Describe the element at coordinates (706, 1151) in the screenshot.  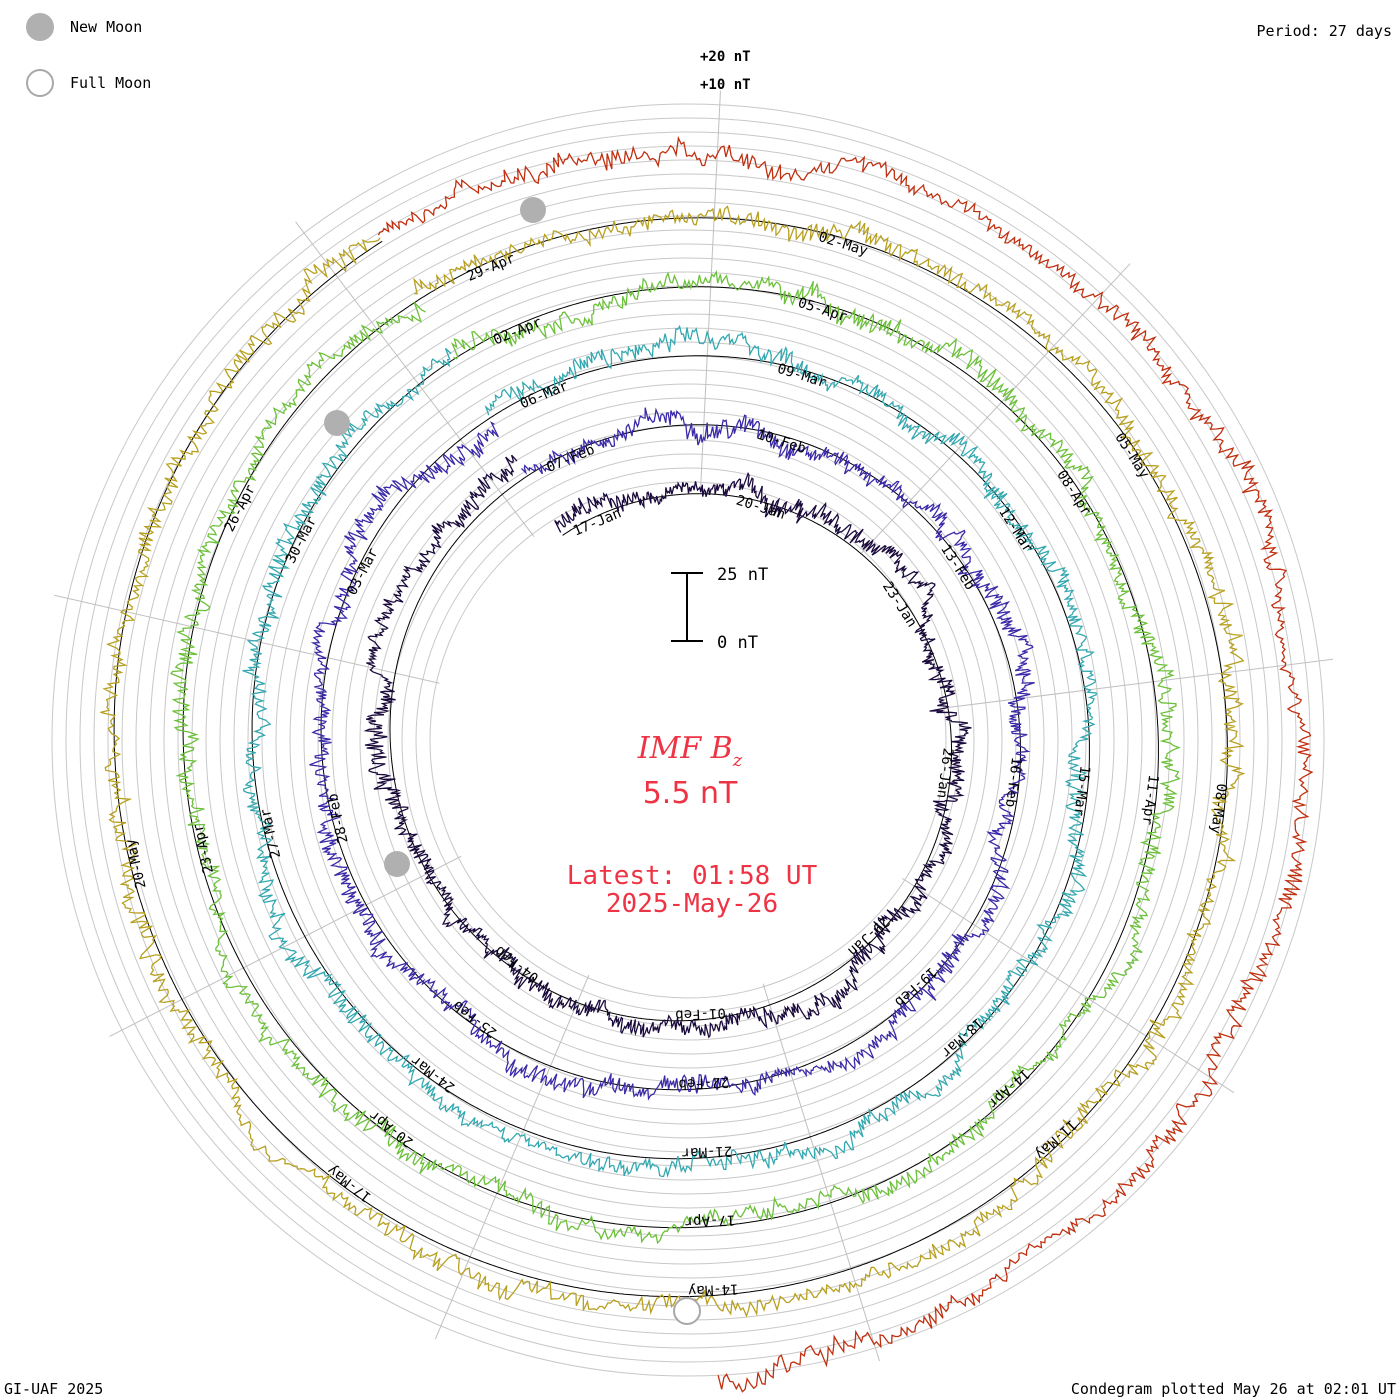
I see `date-label: 21-Mar` at that location.